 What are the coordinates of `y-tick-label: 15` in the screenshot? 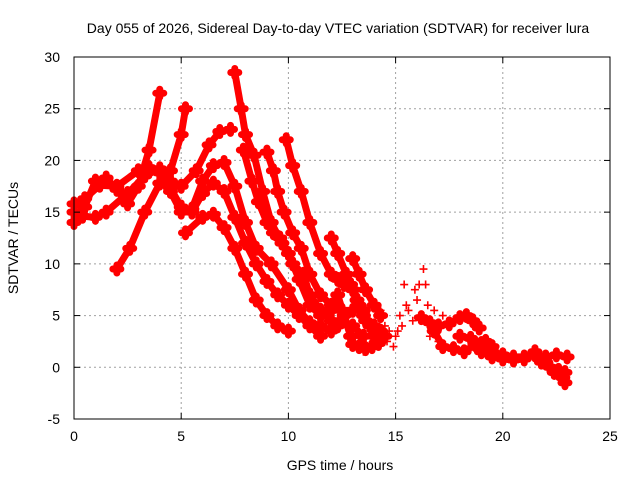 It's located at (52, 212).